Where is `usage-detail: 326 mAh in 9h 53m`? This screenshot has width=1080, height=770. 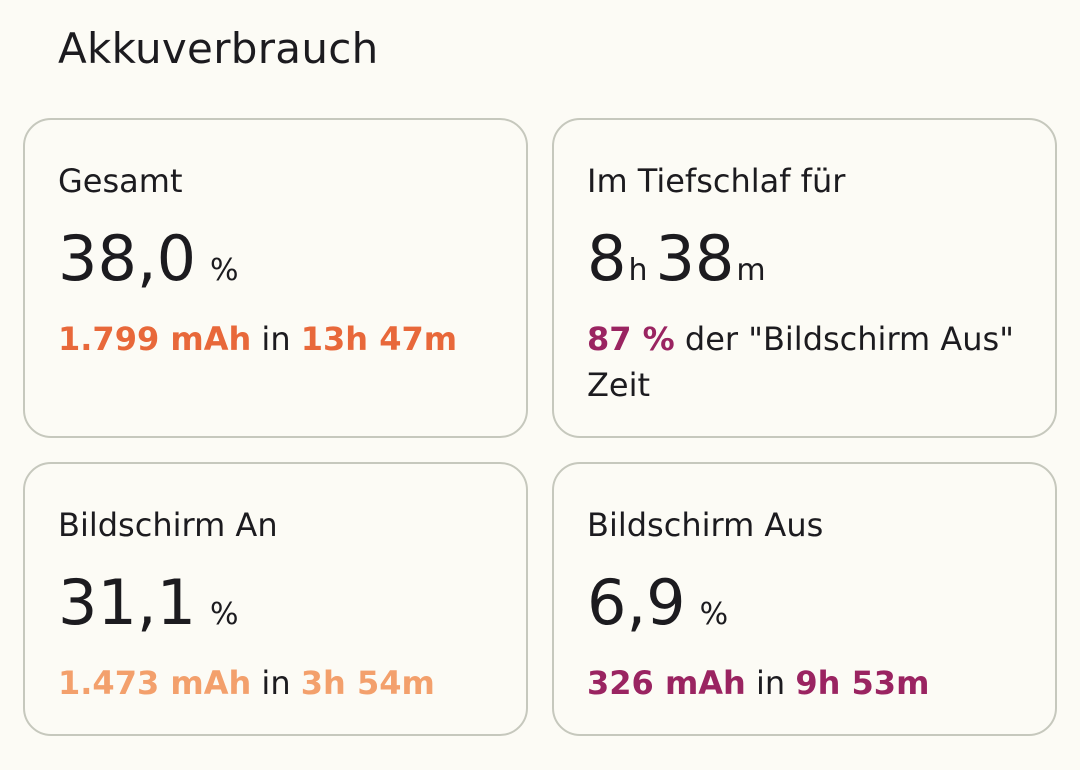
usage-detail: 326 mAh in 9h 53m is located at coordinates (807, 683).